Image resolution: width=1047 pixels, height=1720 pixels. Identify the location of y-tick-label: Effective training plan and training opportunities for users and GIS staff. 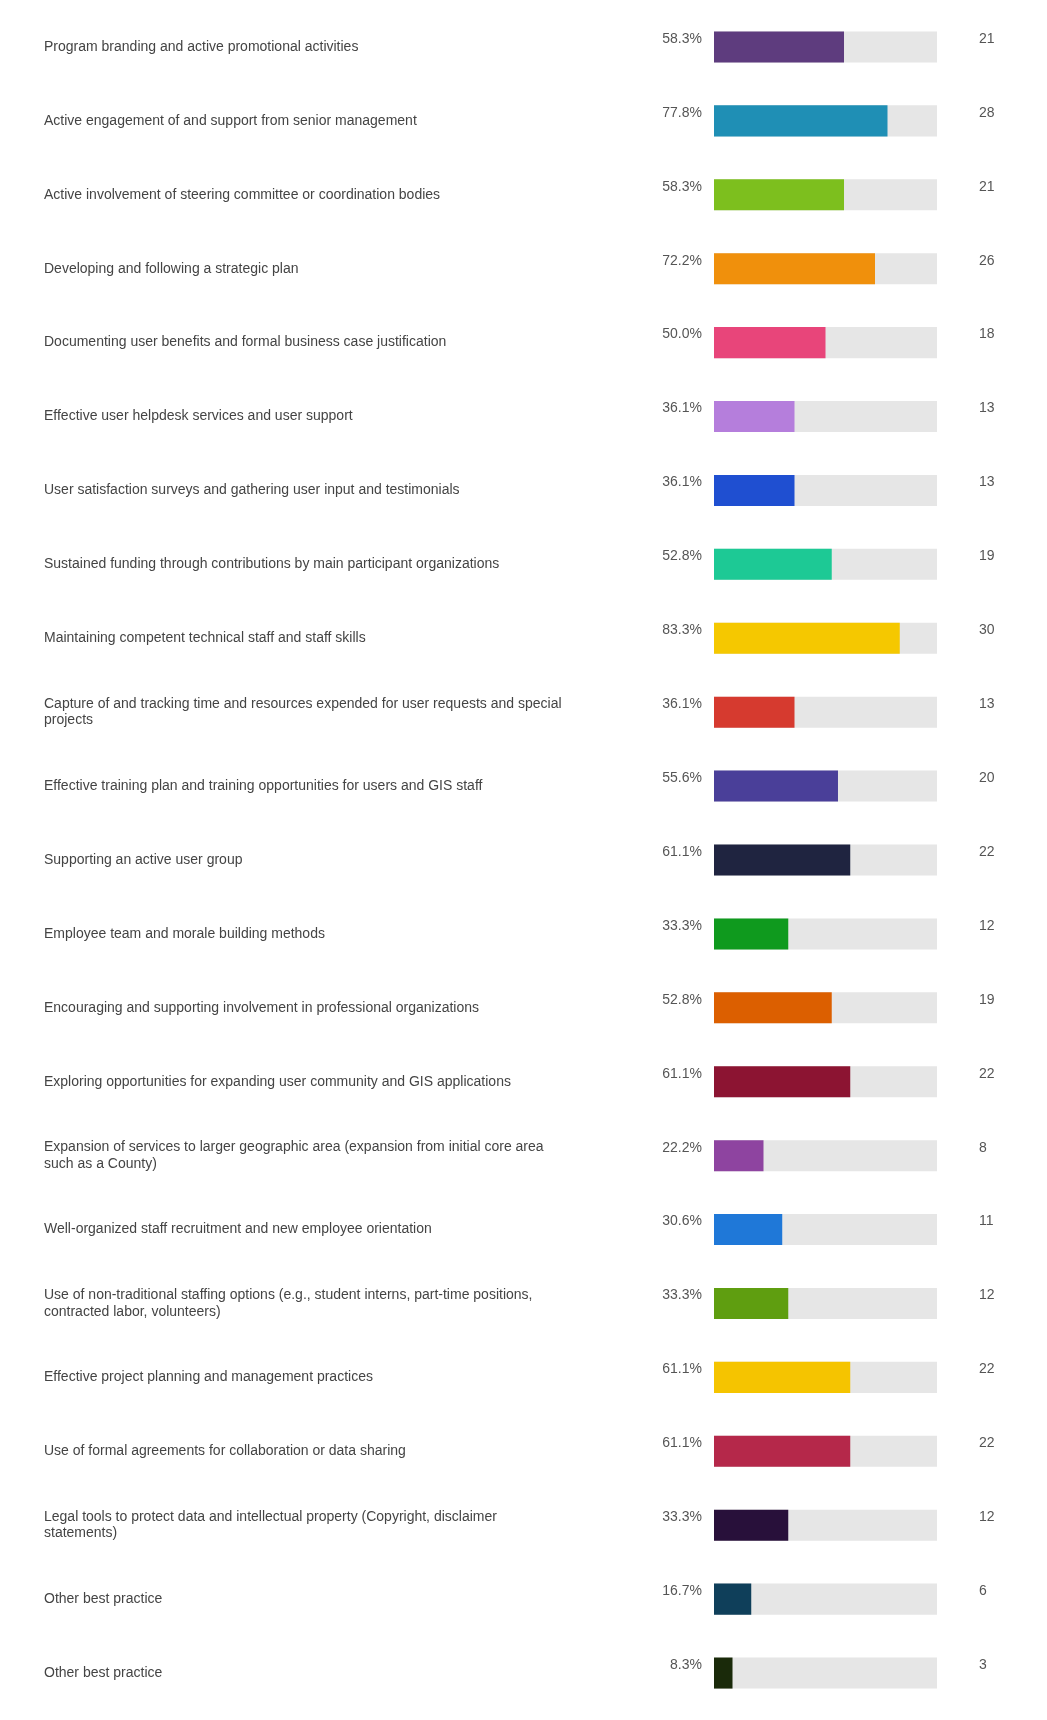
(263, 784).